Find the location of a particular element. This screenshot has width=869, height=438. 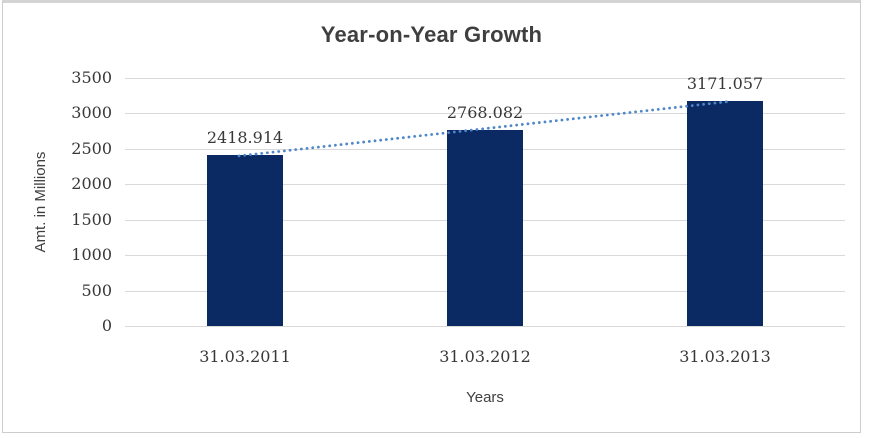

y-tick-label: 3500 is located at coordinates (91, 77).